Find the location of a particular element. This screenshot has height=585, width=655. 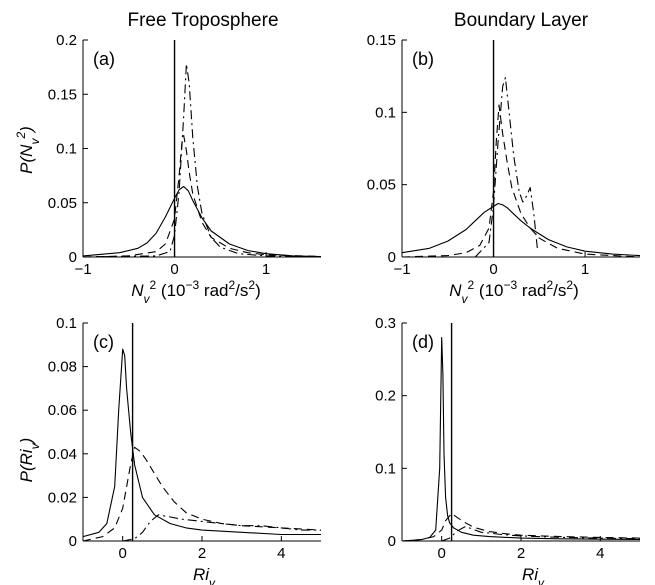

y-tick-label-b-3: 0.15 is located at coordinates (381, 40).